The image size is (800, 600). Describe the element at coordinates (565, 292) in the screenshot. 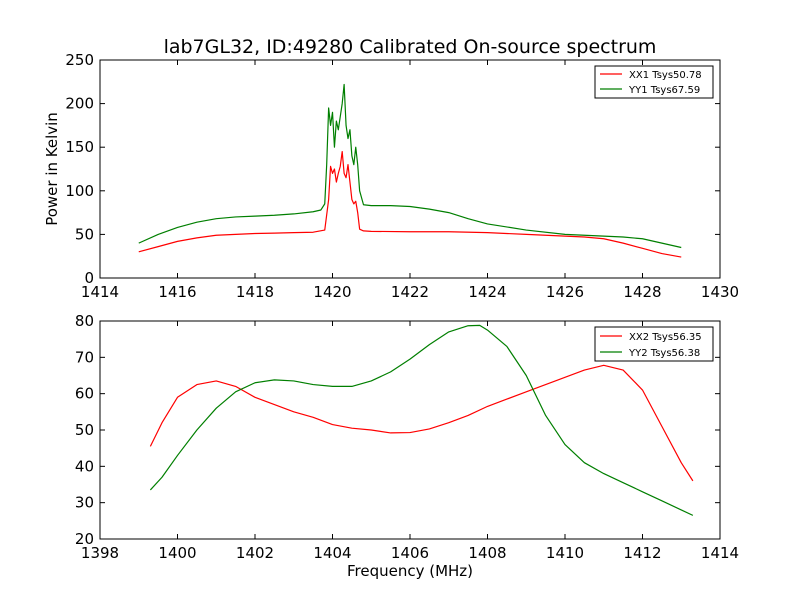

I see `top-x-tick-label: 1426` at that location.